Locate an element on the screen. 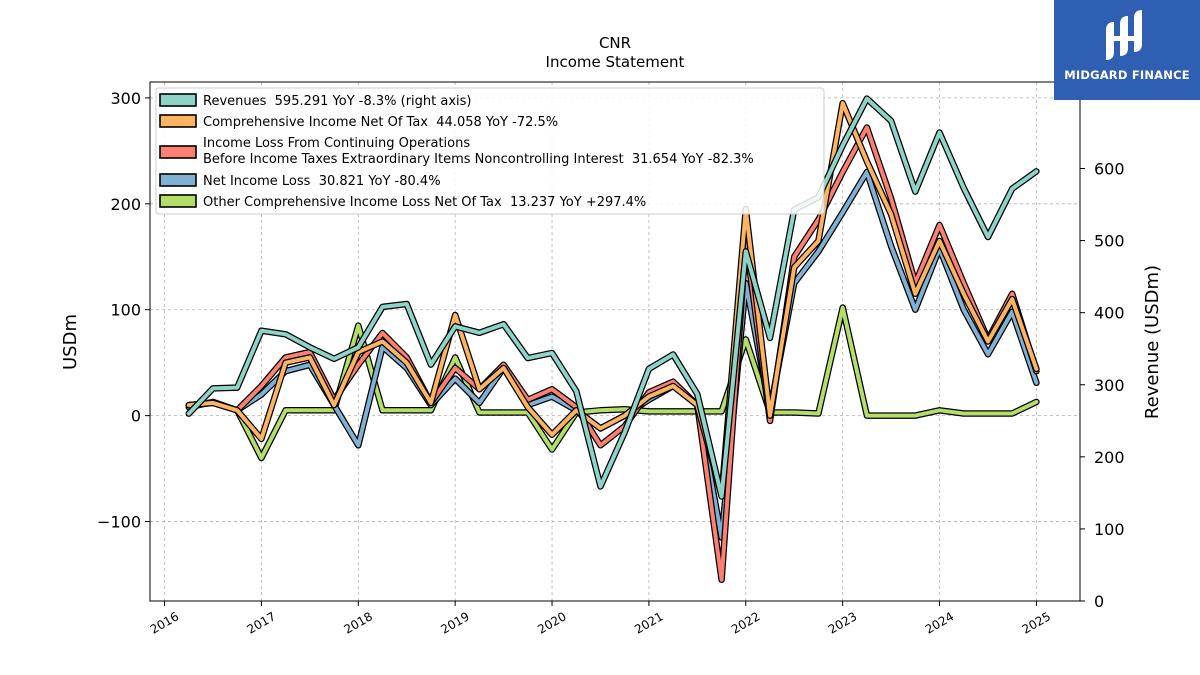 This screenshot has height=675, width=1200. y-axis-label-left: USDm is located at coordinates (70, 342).